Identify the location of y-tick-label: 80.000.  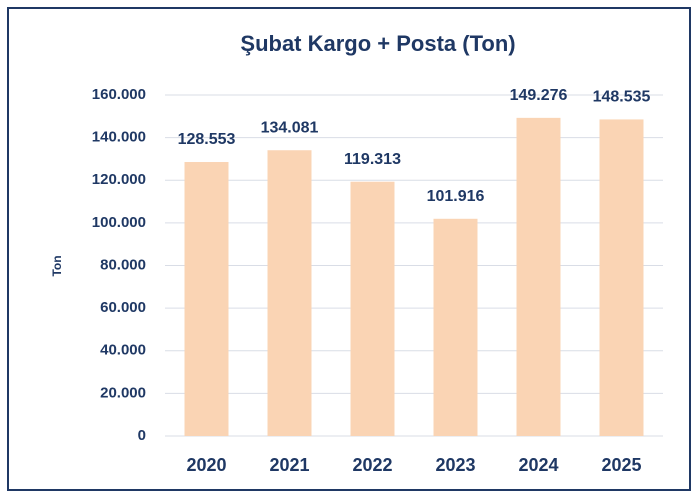
(123, 264).